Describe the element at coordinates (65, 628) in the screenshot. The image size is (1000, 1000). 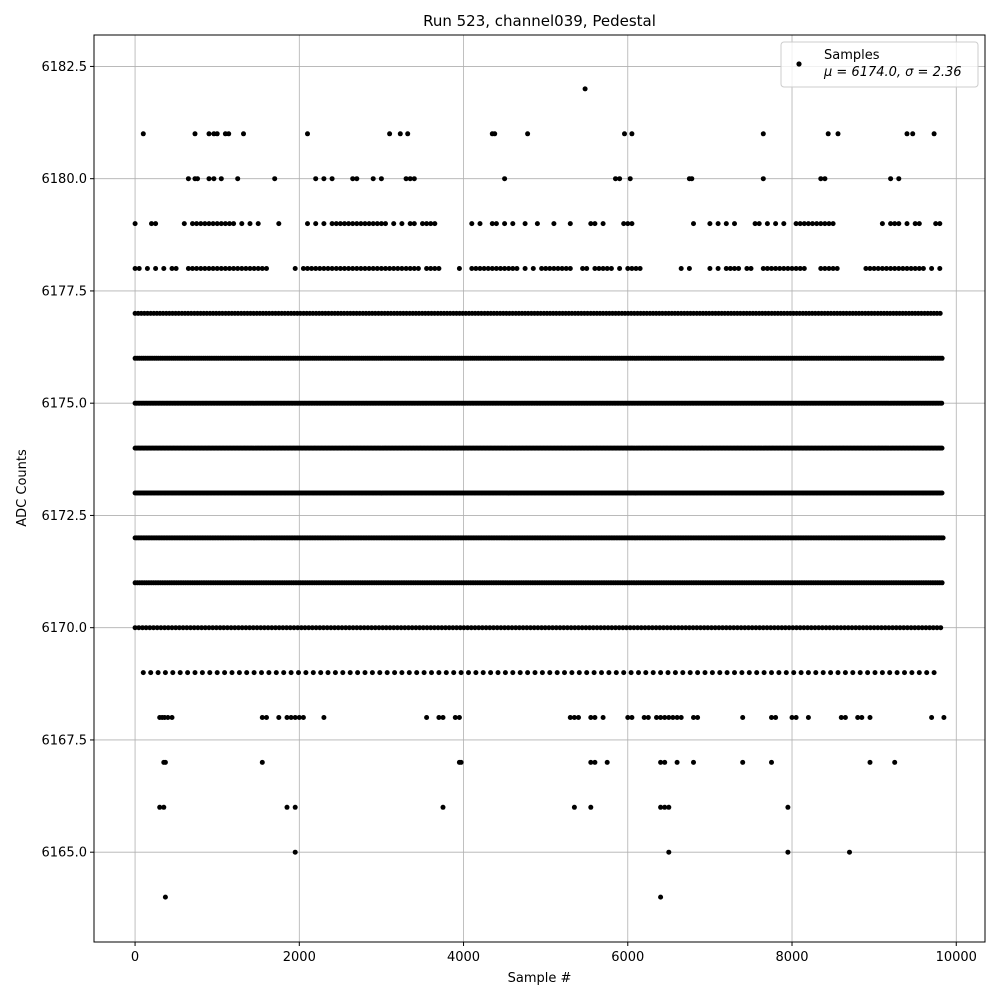
I see `y-tick-label: 6170.0` at that location.